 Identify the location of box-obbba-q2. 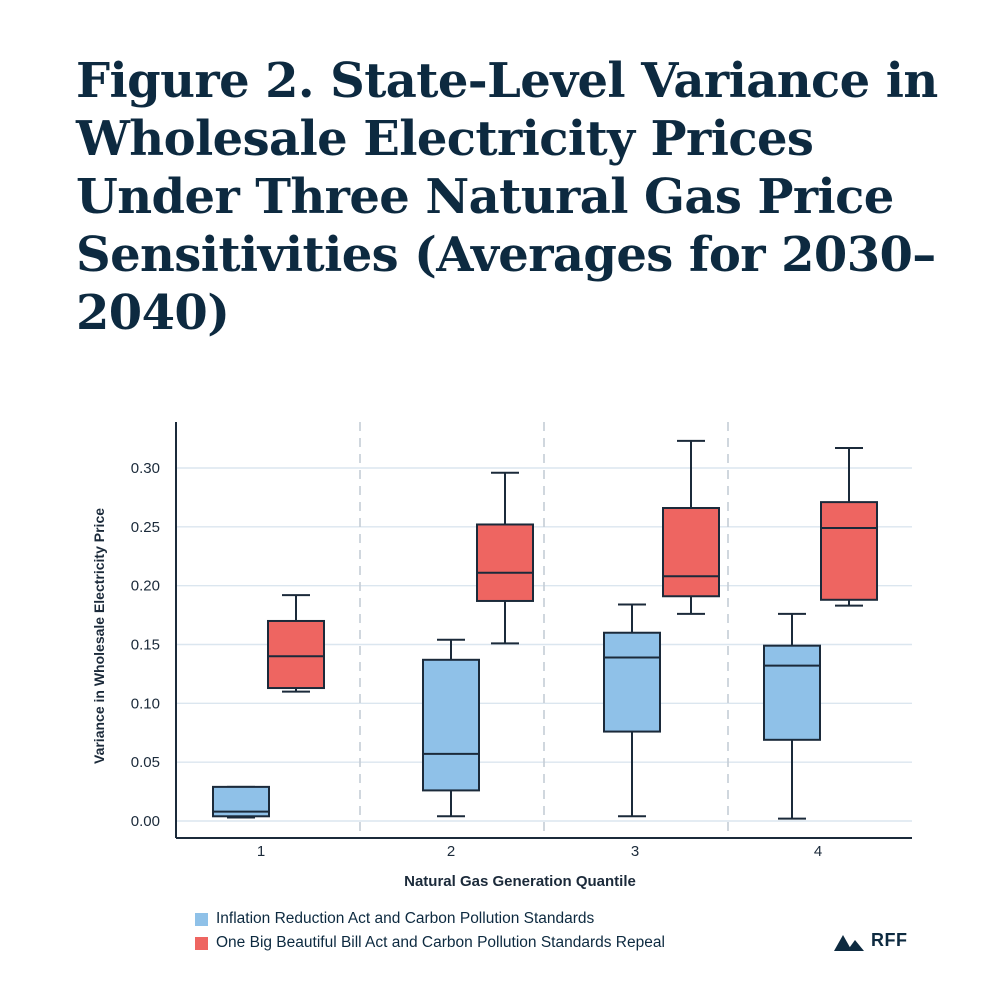
(505, 558).